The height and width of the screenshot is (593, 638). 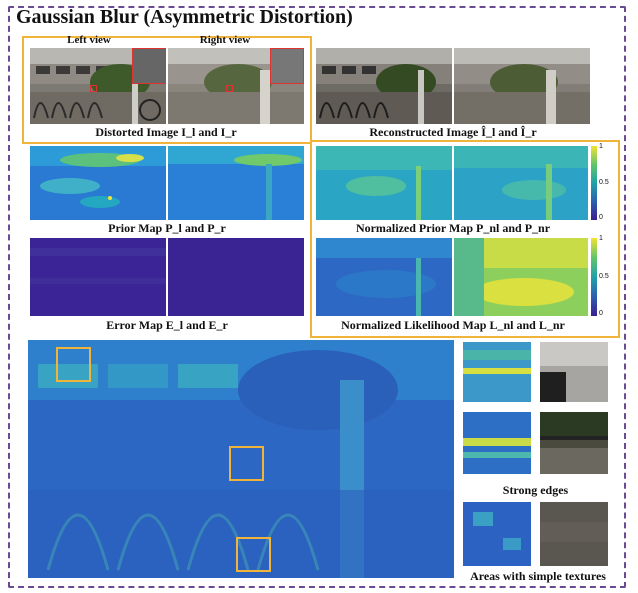 I want to click on normalized-likelihood-left, so click(x=384, y=277).